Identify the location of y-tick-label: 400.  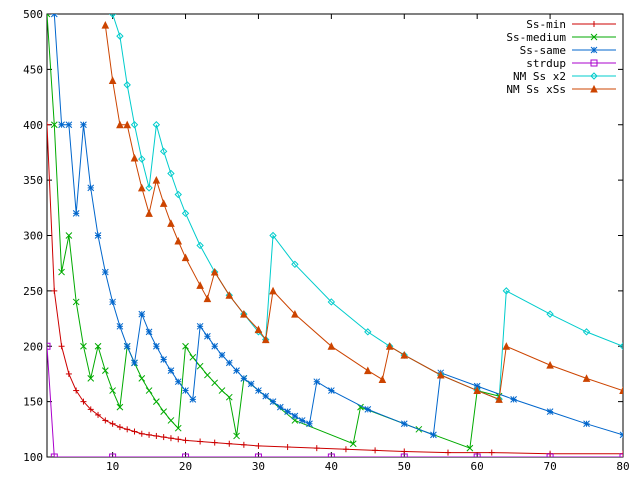
(33, 125).